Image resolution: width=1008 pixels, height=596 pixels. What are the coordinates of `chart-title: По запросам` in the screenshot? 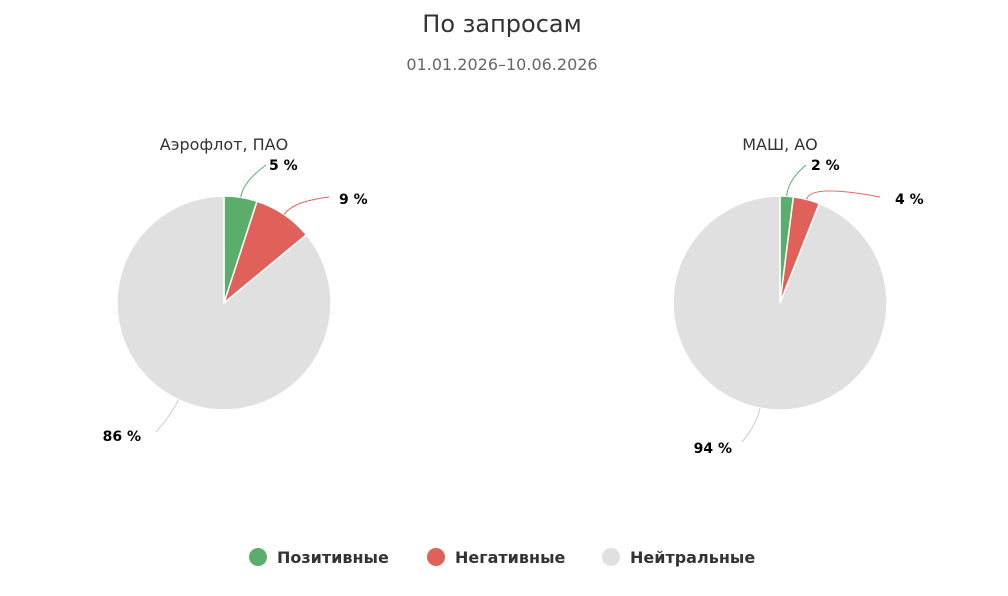 It's located at (501, 24).